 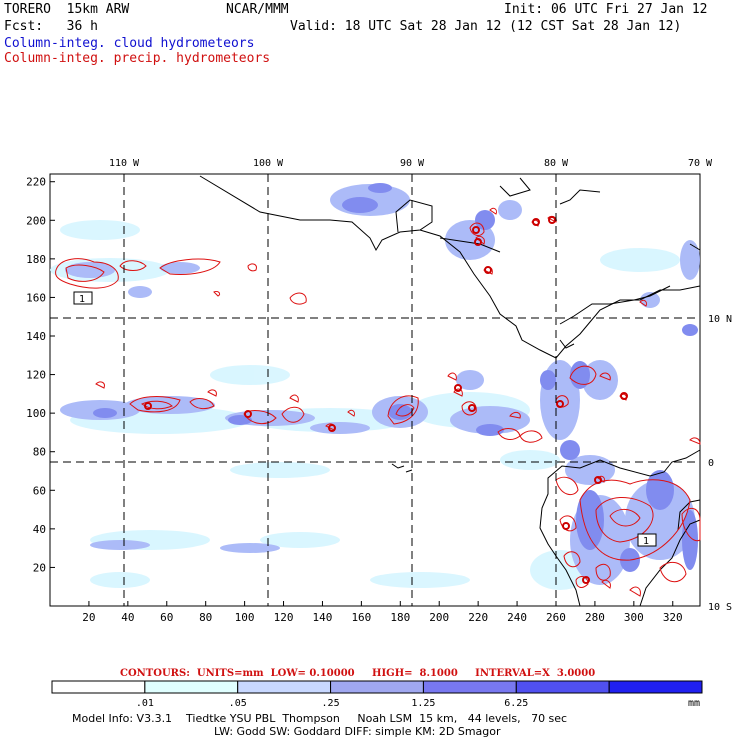 I want to click on y-axis-ticks: 20 40 60 80 100 120 140 160 180 200 220, so click(x=40, y=375).